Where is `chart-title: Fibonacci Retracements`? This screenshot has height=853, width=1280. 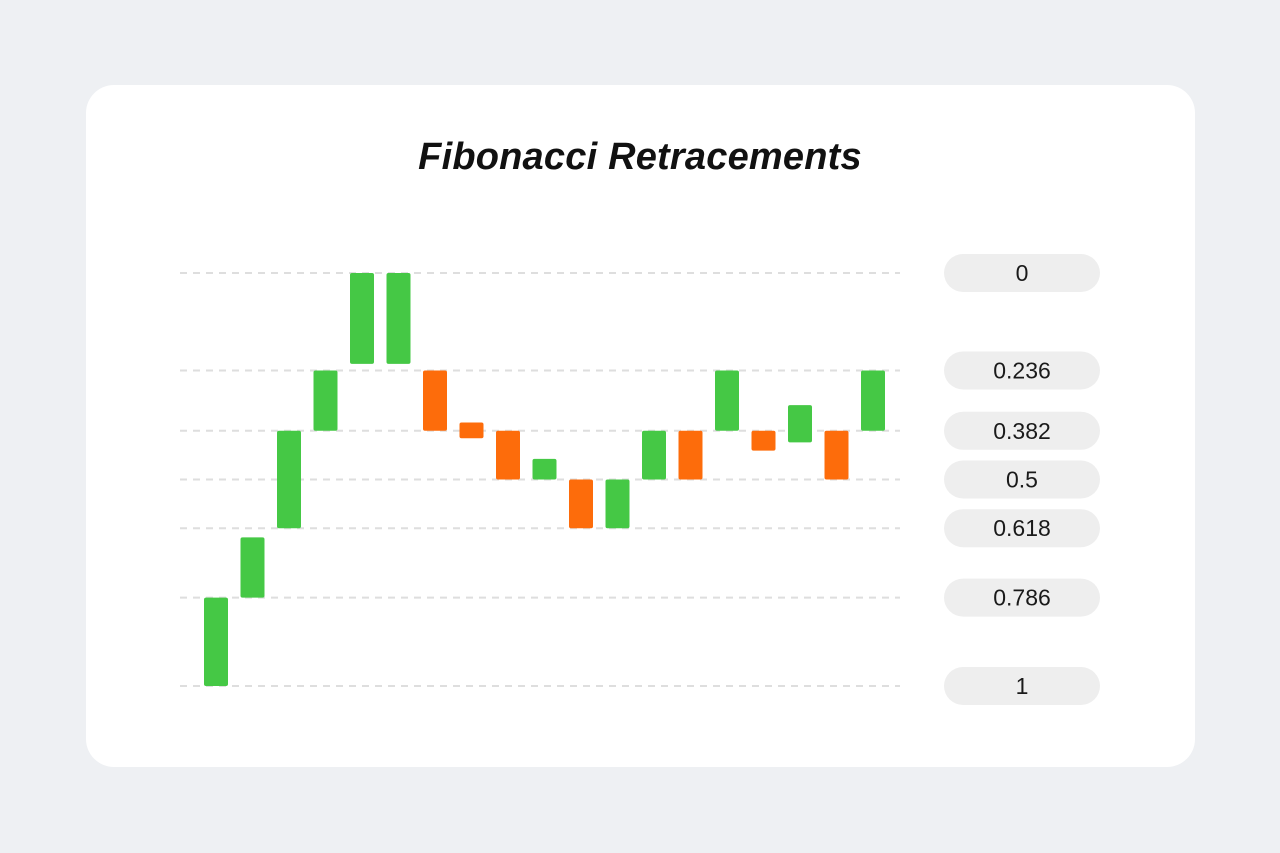 chart-title: Fibonacci Retracements is located at coordinates (640, 157).